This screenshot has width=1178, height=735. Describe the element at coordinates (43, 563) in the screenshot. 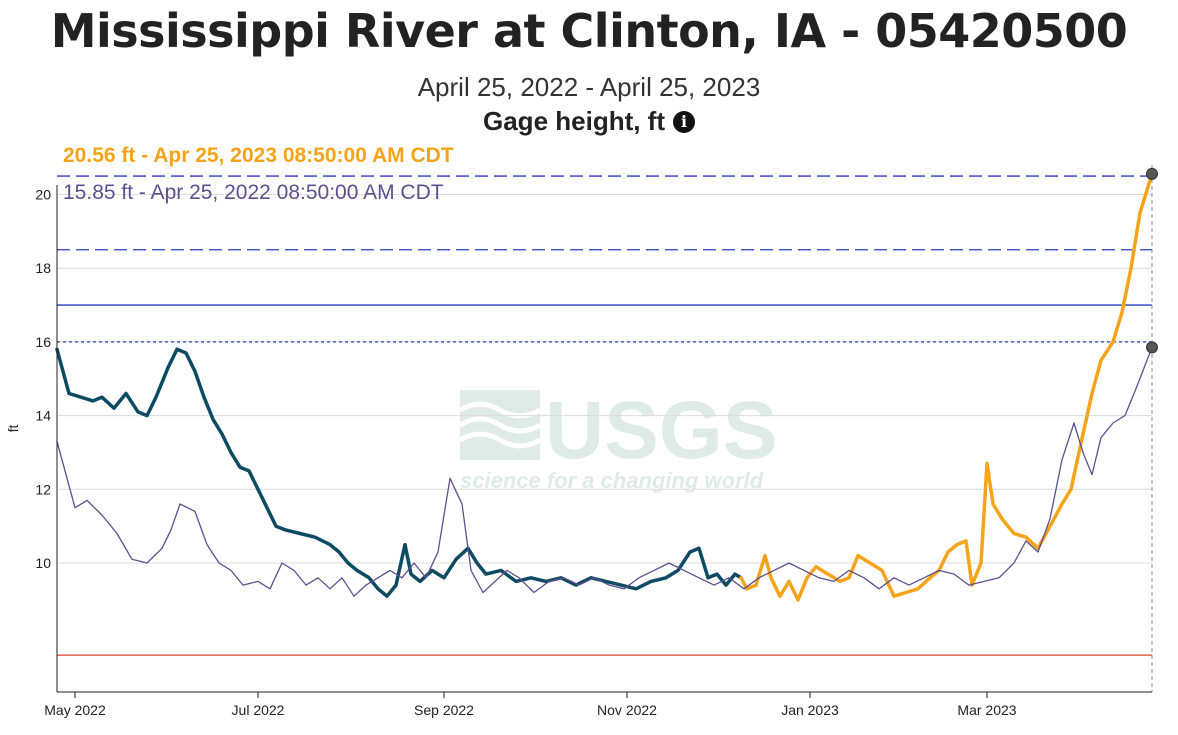

I see `y-tick-label: 10` at that location.